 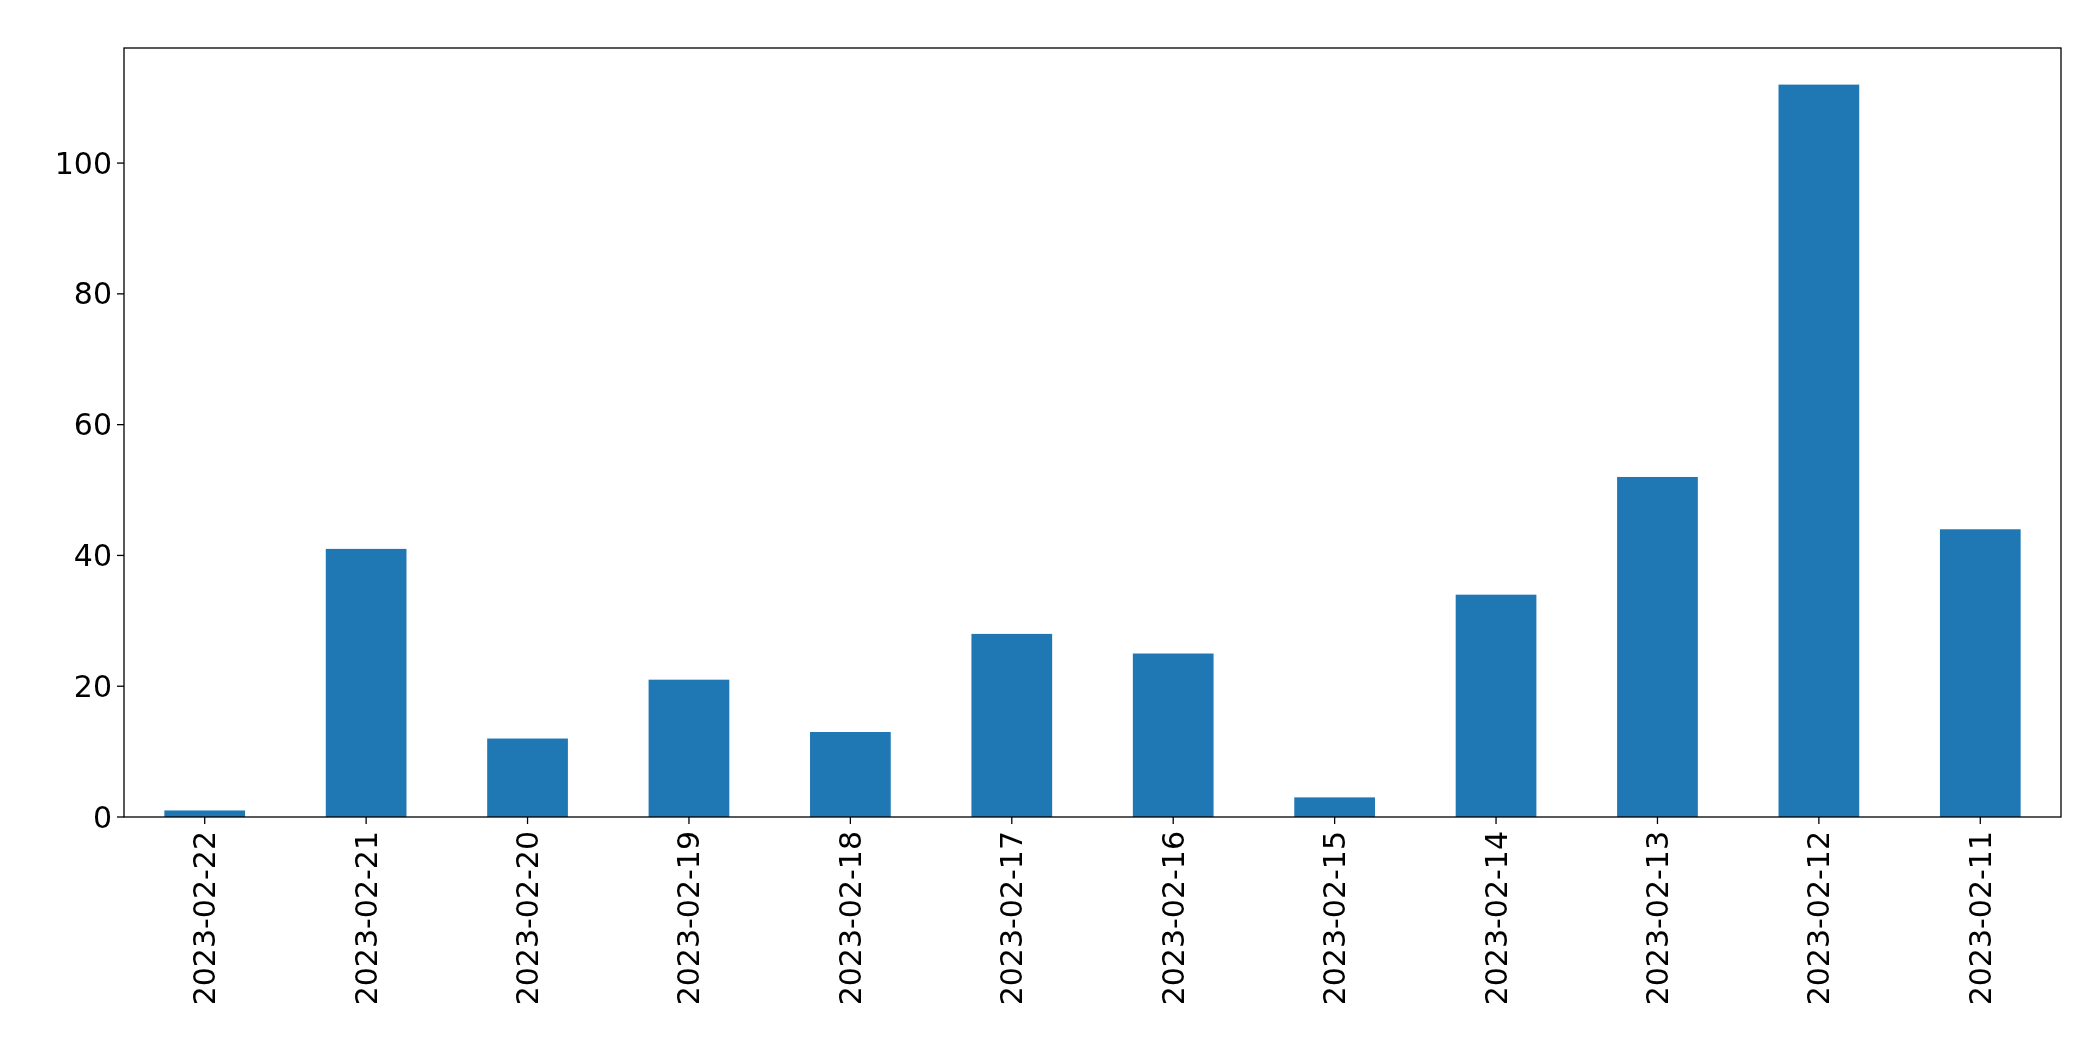 What do you see at coordinates (205, 918) in the screenshot?
I see `x-tick-label: 2023-02-22` at bounding box center [205, 918].